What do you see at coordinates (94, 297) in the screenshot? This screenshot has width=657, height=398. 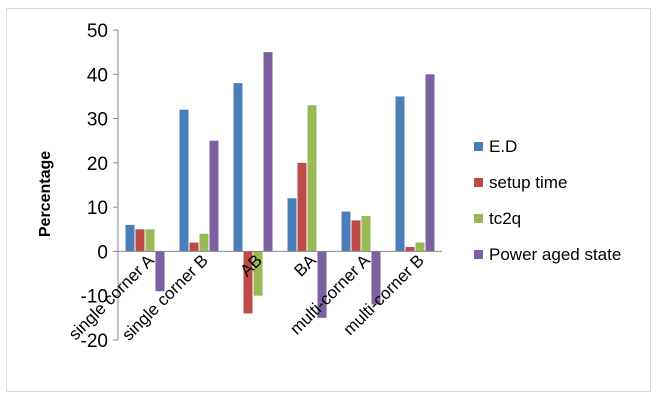 I see `y-tick-label: -10` at bounding box center [94, 297].